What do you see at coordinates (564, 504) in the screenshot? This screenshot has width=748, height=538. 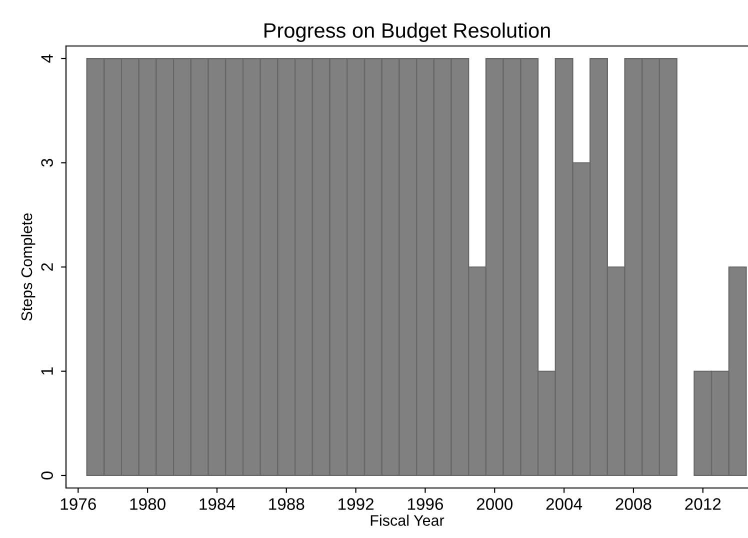 I see `x-tick-label: 2004` at bounding box center [564, 504].